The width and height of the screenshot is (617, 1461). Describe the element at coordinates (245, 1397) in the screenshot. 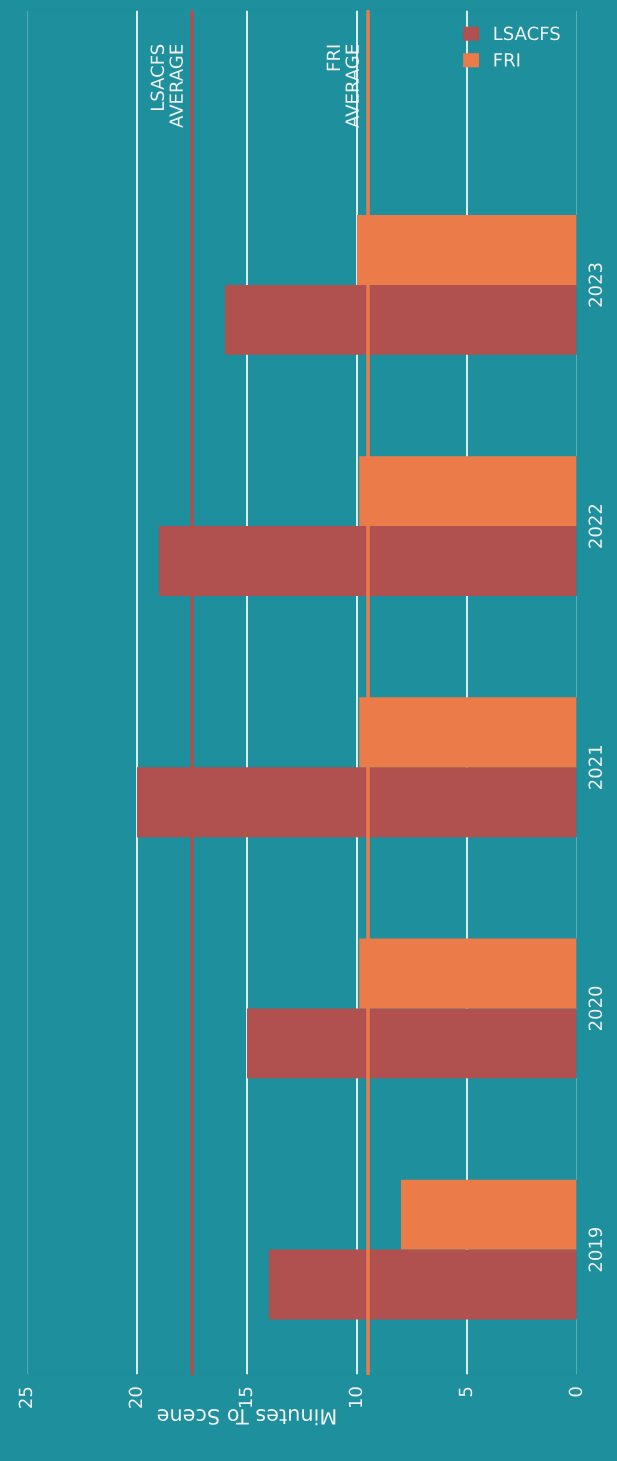

I see `x-tick-label: 15` at that location.